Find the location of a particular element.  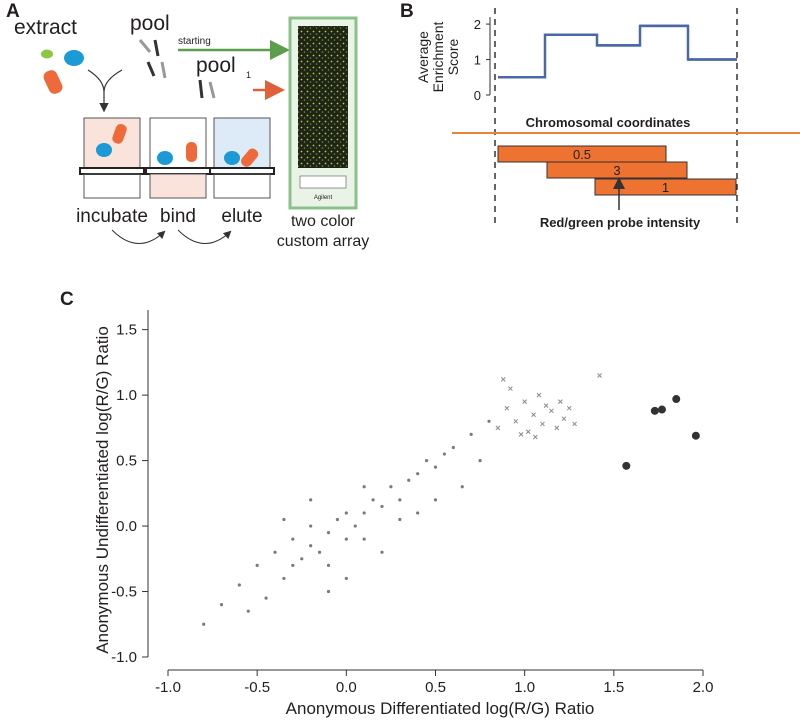

array-brand: Agilent is located at coordinates (323, 198).